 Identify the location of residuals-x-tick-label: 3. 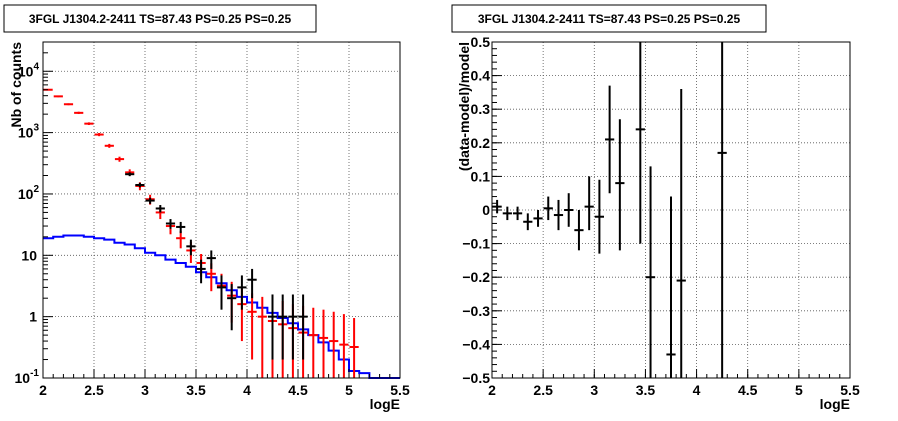
(594, 390).